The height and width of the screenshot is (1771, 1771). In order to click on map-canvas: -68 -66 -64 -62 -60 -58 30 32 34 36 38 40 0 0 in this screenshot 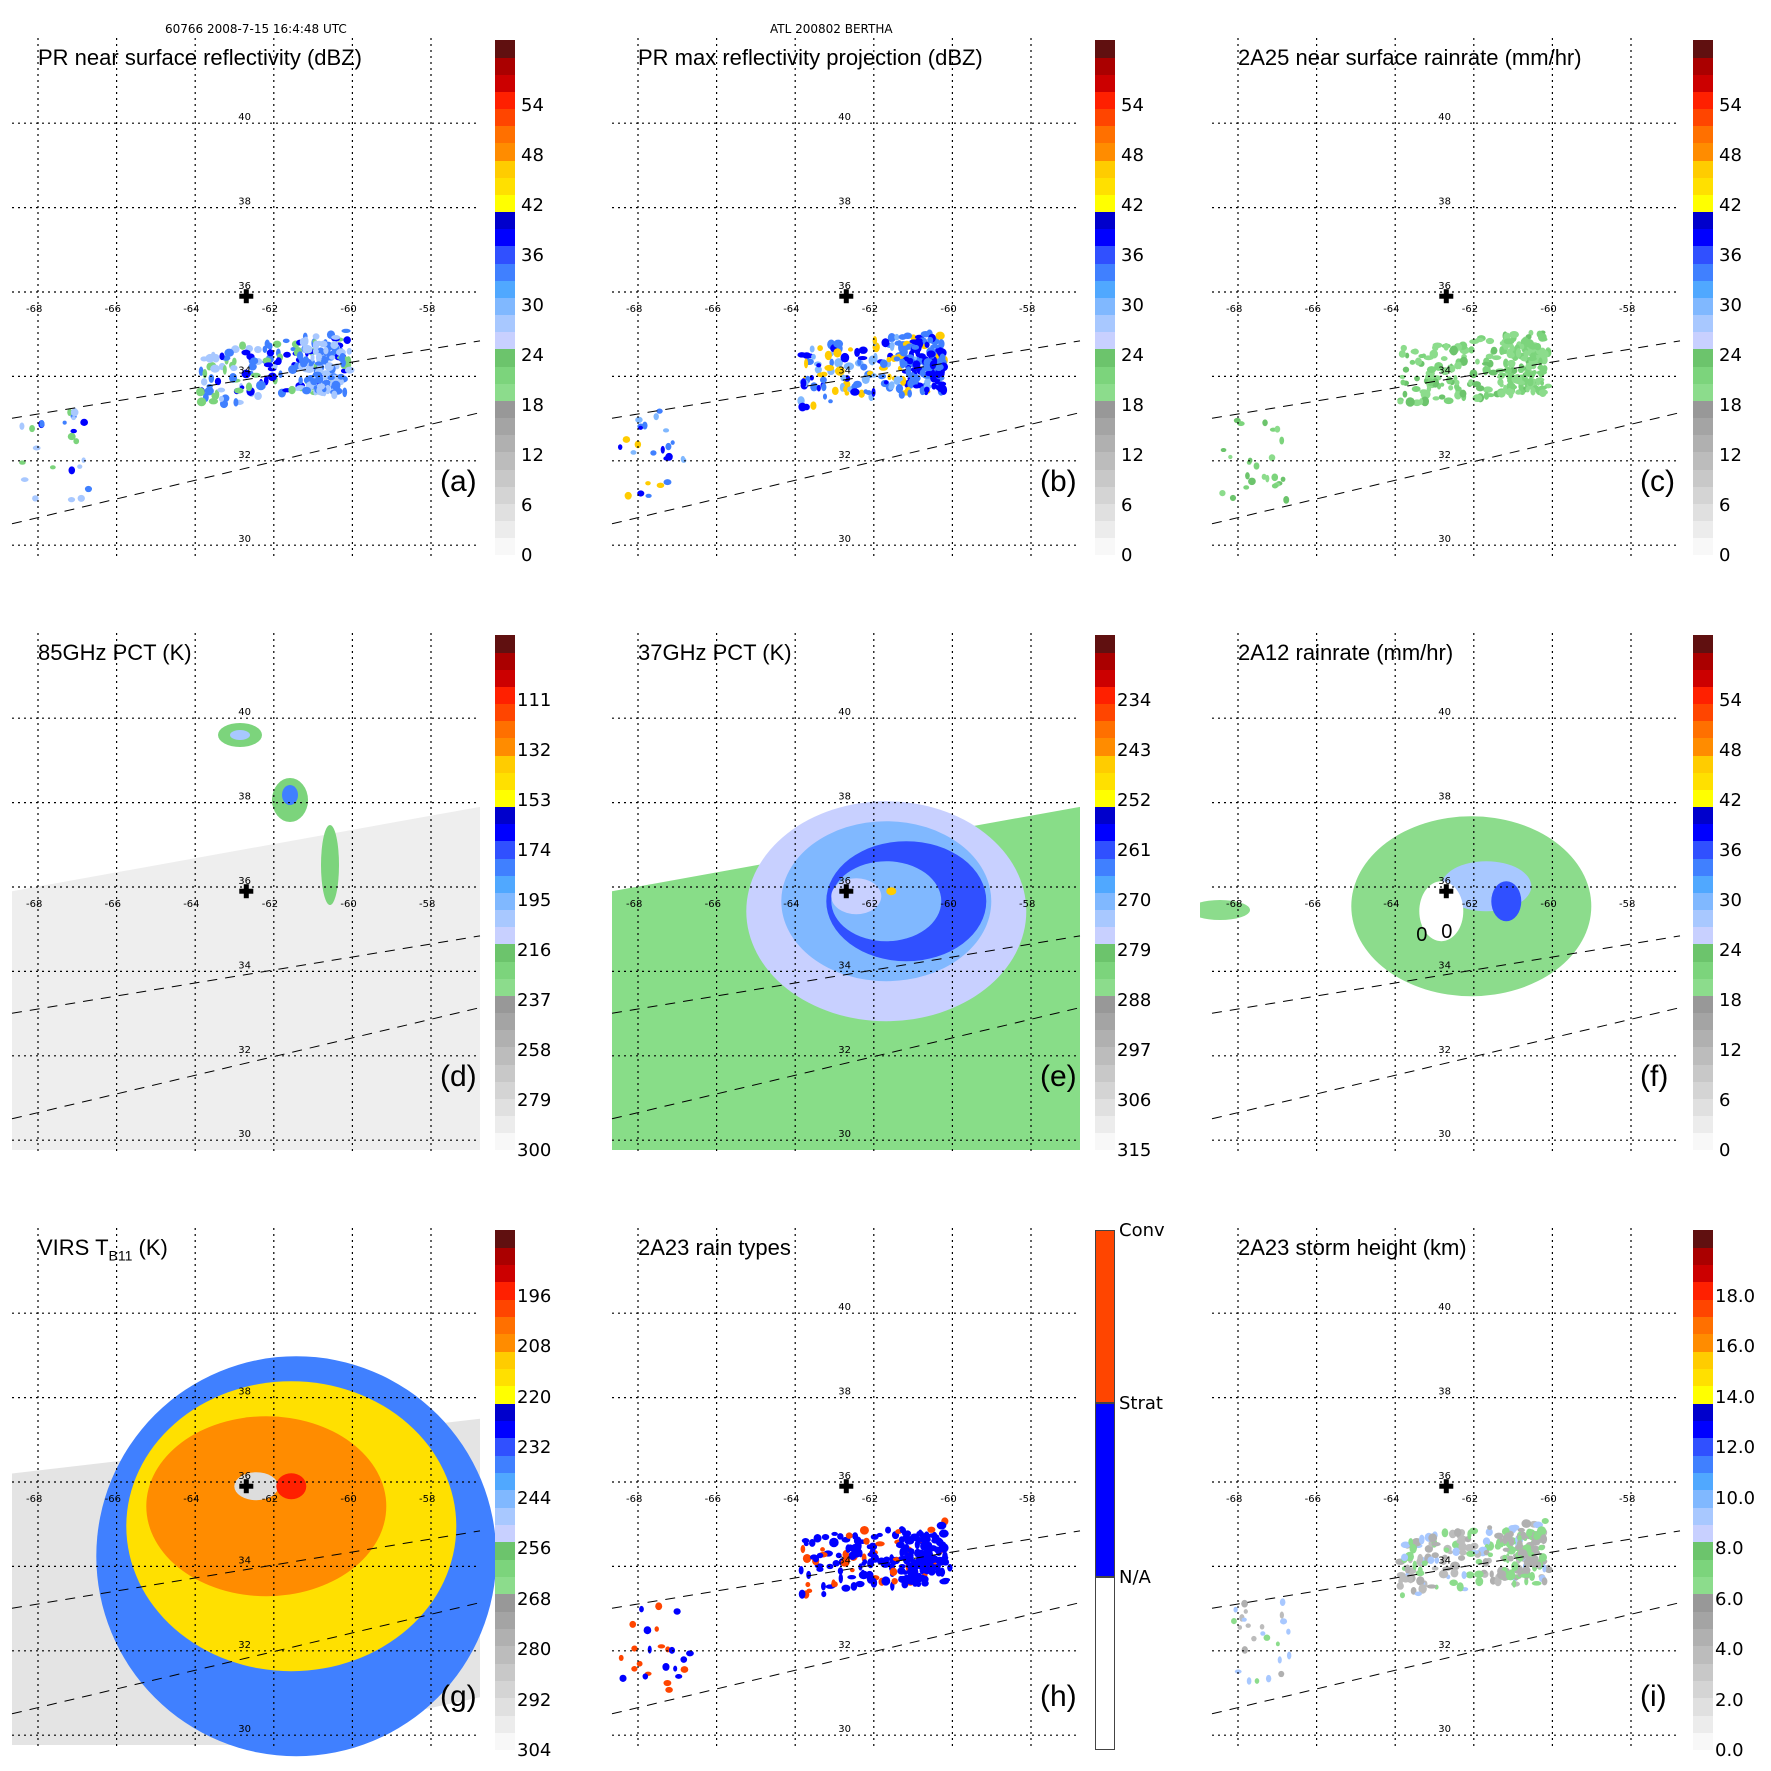, I will do `click(1440, 892)`.